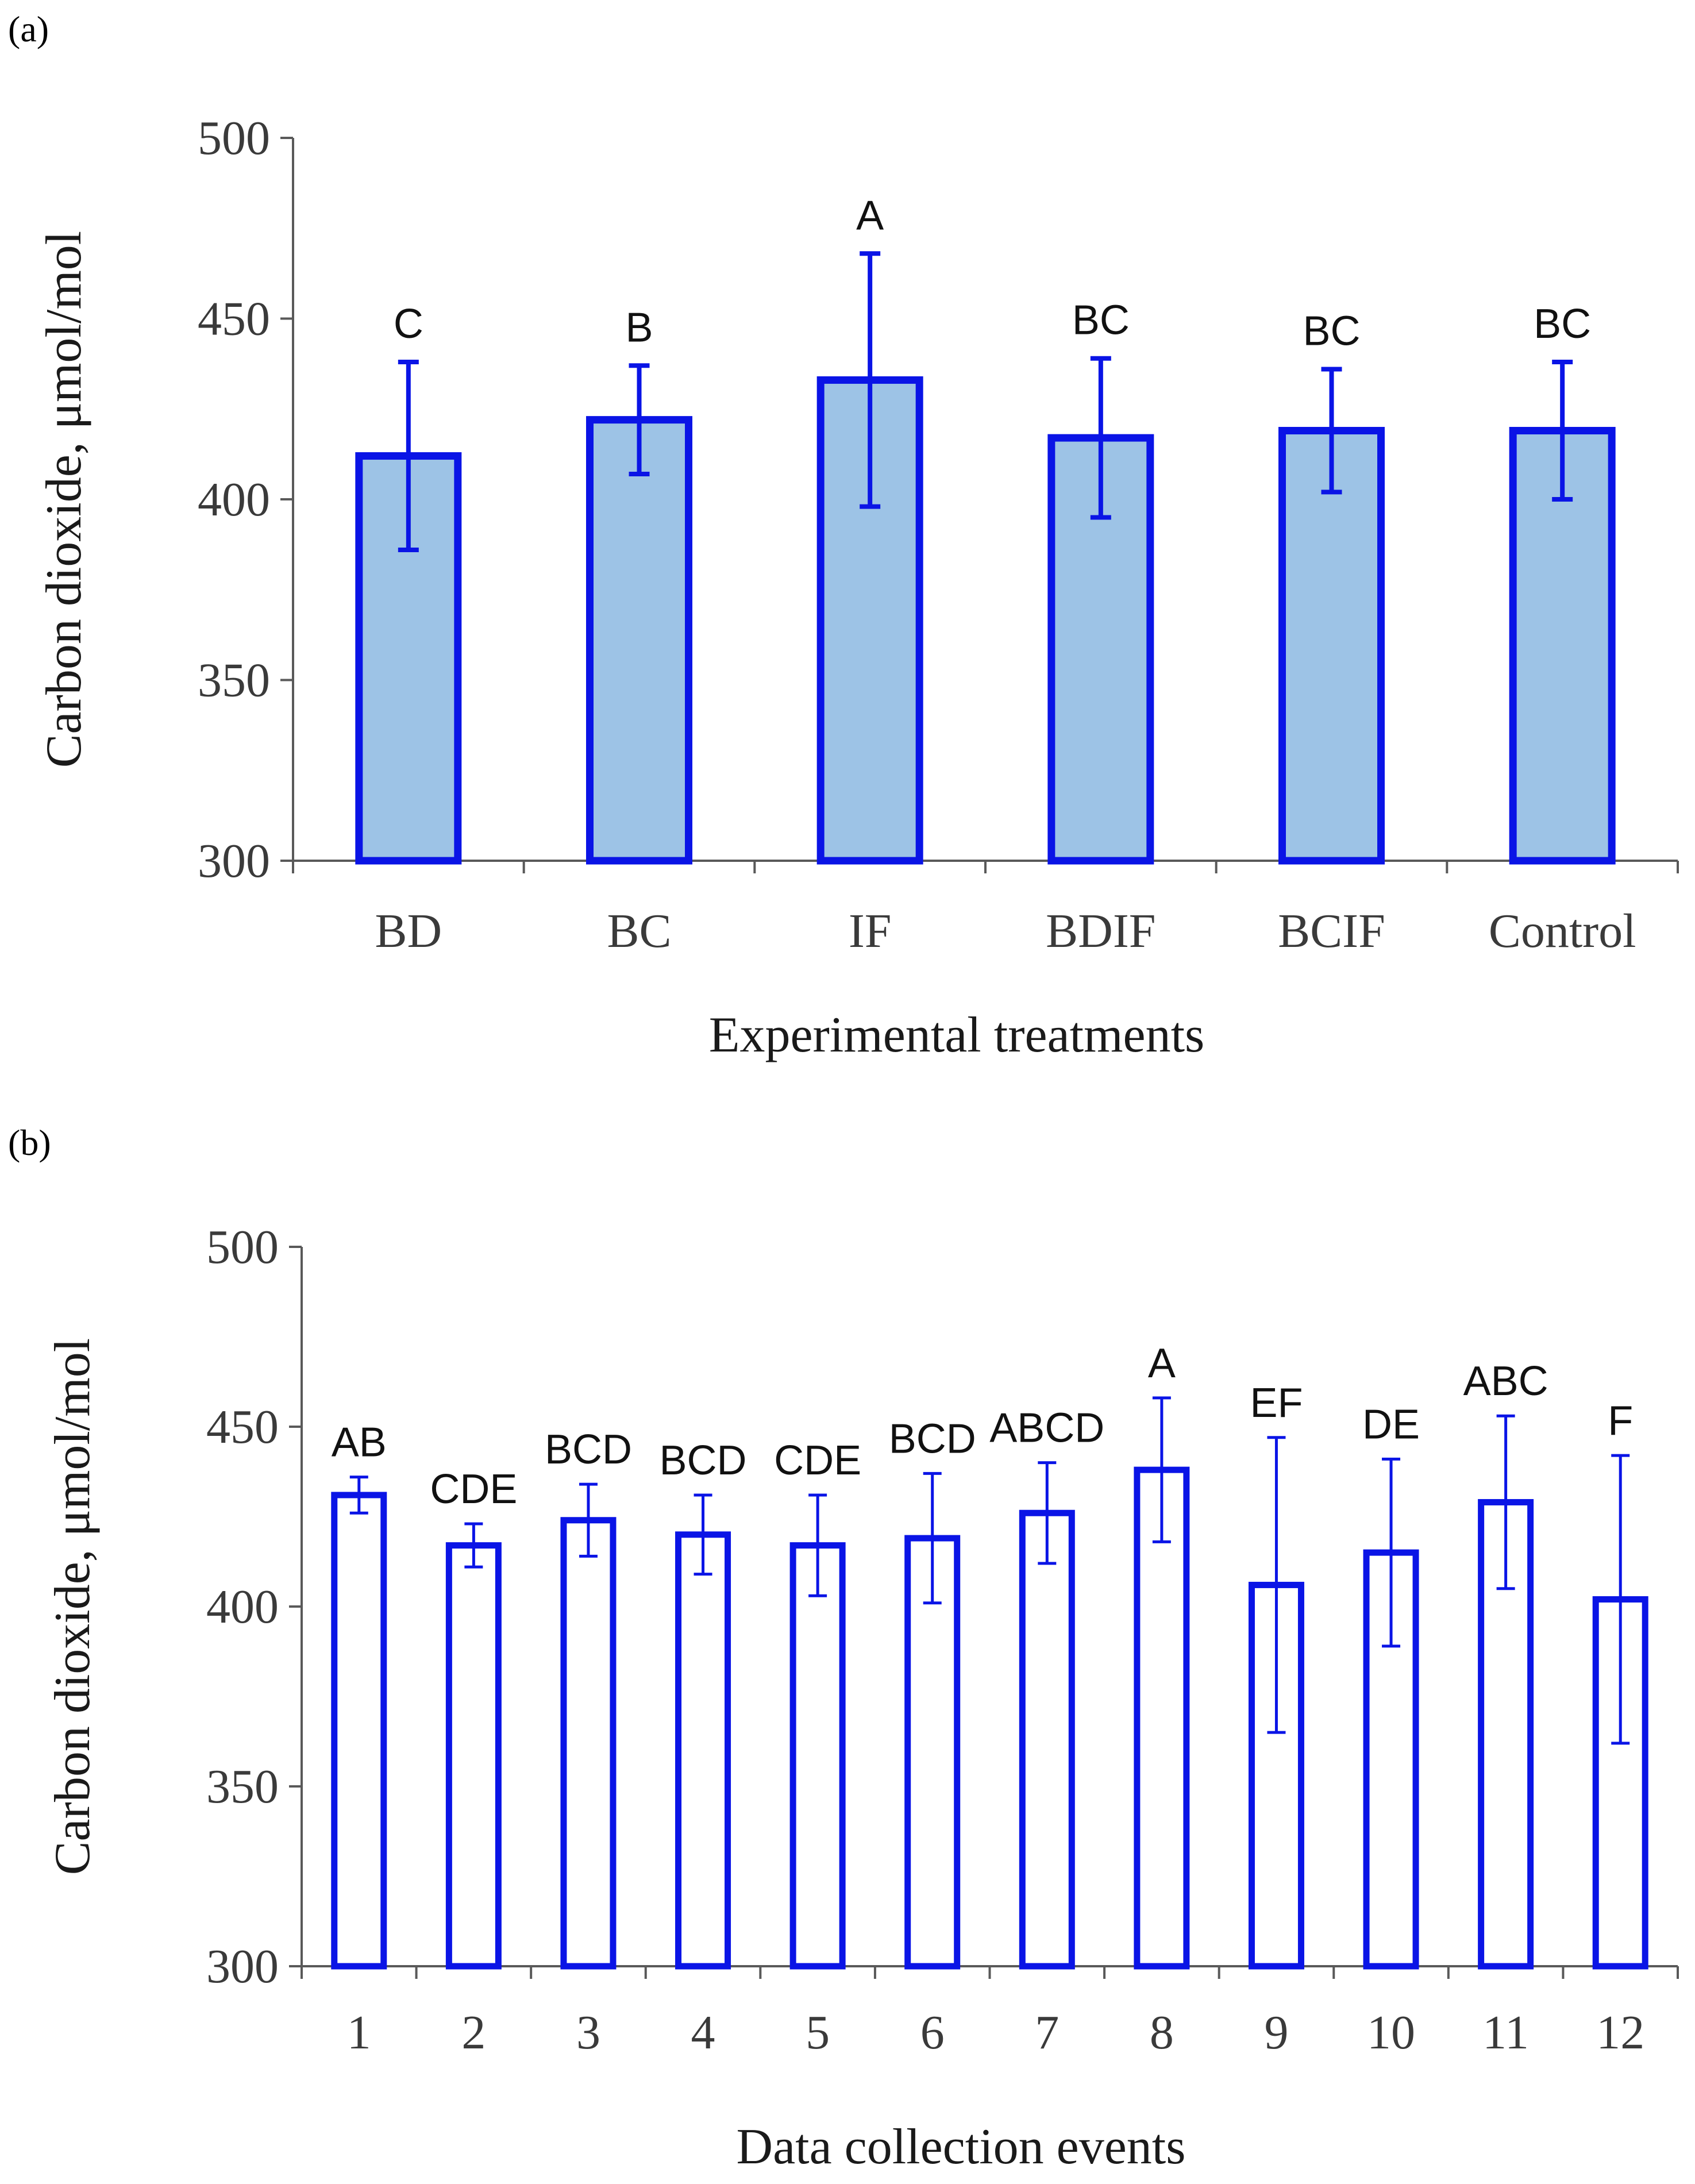  Describe the element at coordinates (639, 327) in the screenshot. I see `significance-letter-BC: B` at that location.